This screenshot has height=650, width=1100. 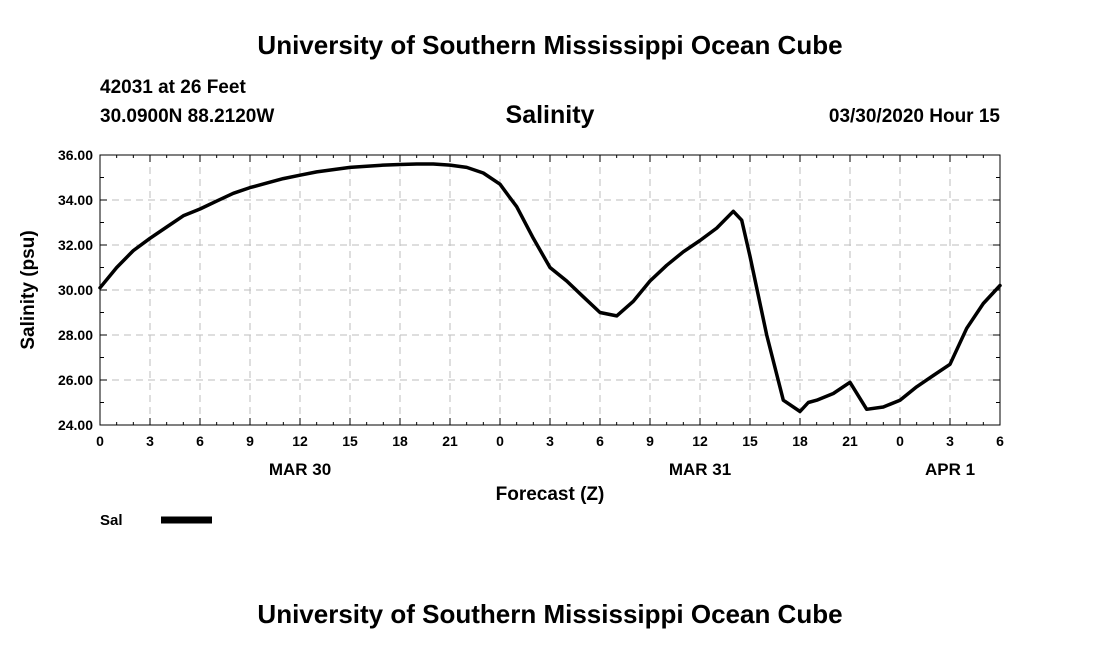 What do you see at coordinates (550, 494) in the screenshot?
I see `x-axis-label: Forecast (Z)` at bounding box center [550, 494].